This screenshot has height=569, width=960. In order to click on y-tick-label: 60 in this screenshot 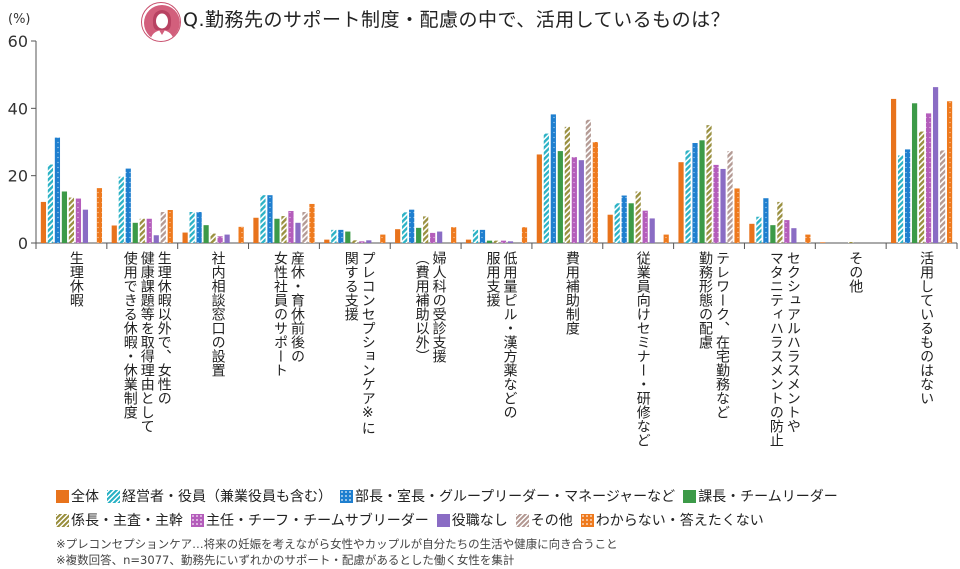, I will do `click(18, 41)`.